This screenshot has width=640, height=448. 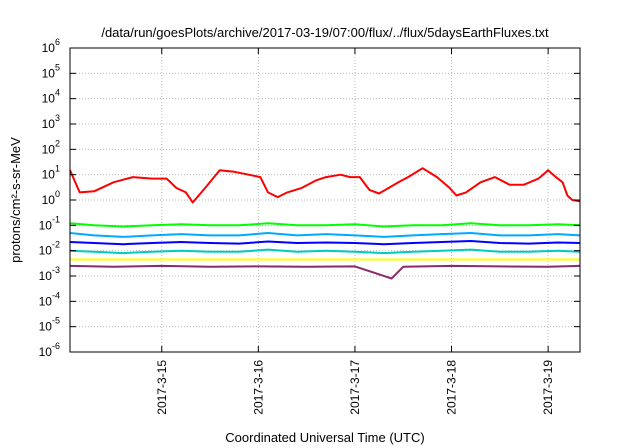 I want to click on y-tick-label: 10⁻⁴, so click(x=49, y=299).